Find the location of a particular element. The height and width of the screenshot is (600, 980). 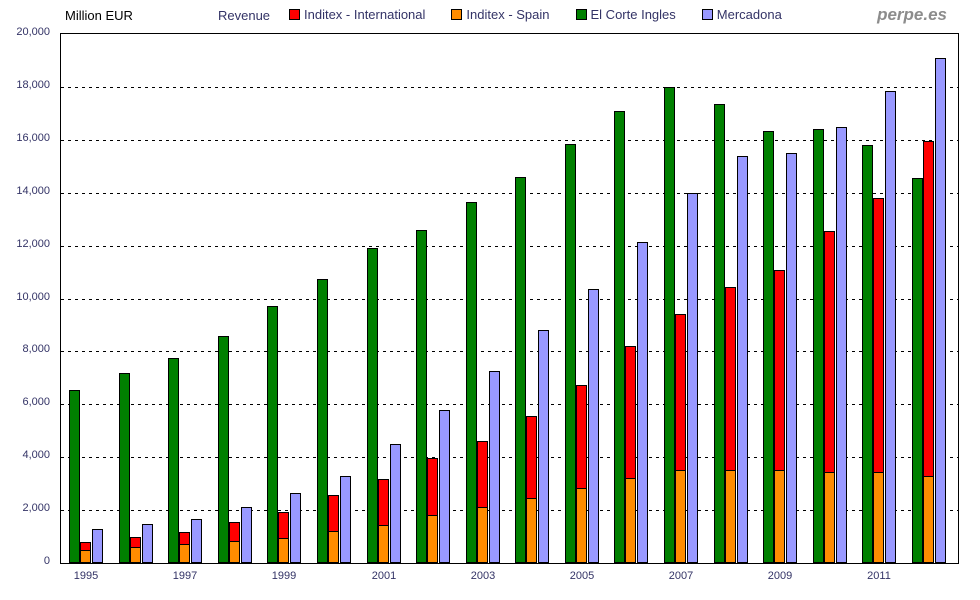

bar-el-corte-ingles-2007 is located at coordinates (669, 325).